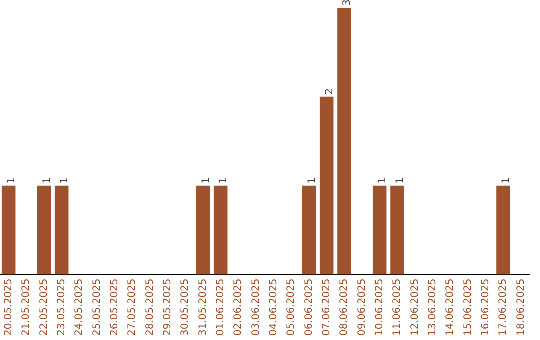  I want to click on x-tick-label: 20.05.2025, so click(8, 307).